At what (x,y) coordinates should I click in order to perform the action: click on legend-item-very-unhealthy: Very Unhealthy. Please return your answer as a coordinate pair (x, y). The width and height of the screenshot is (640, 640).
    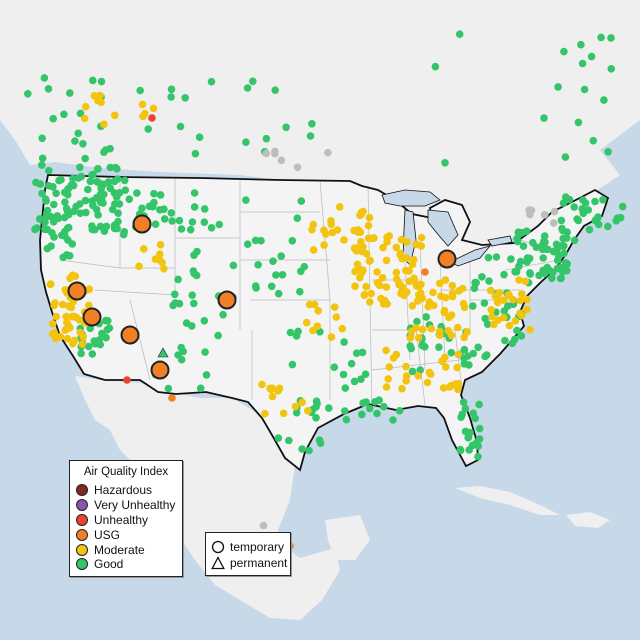
    Looking at the image, I should click on (125, 505).